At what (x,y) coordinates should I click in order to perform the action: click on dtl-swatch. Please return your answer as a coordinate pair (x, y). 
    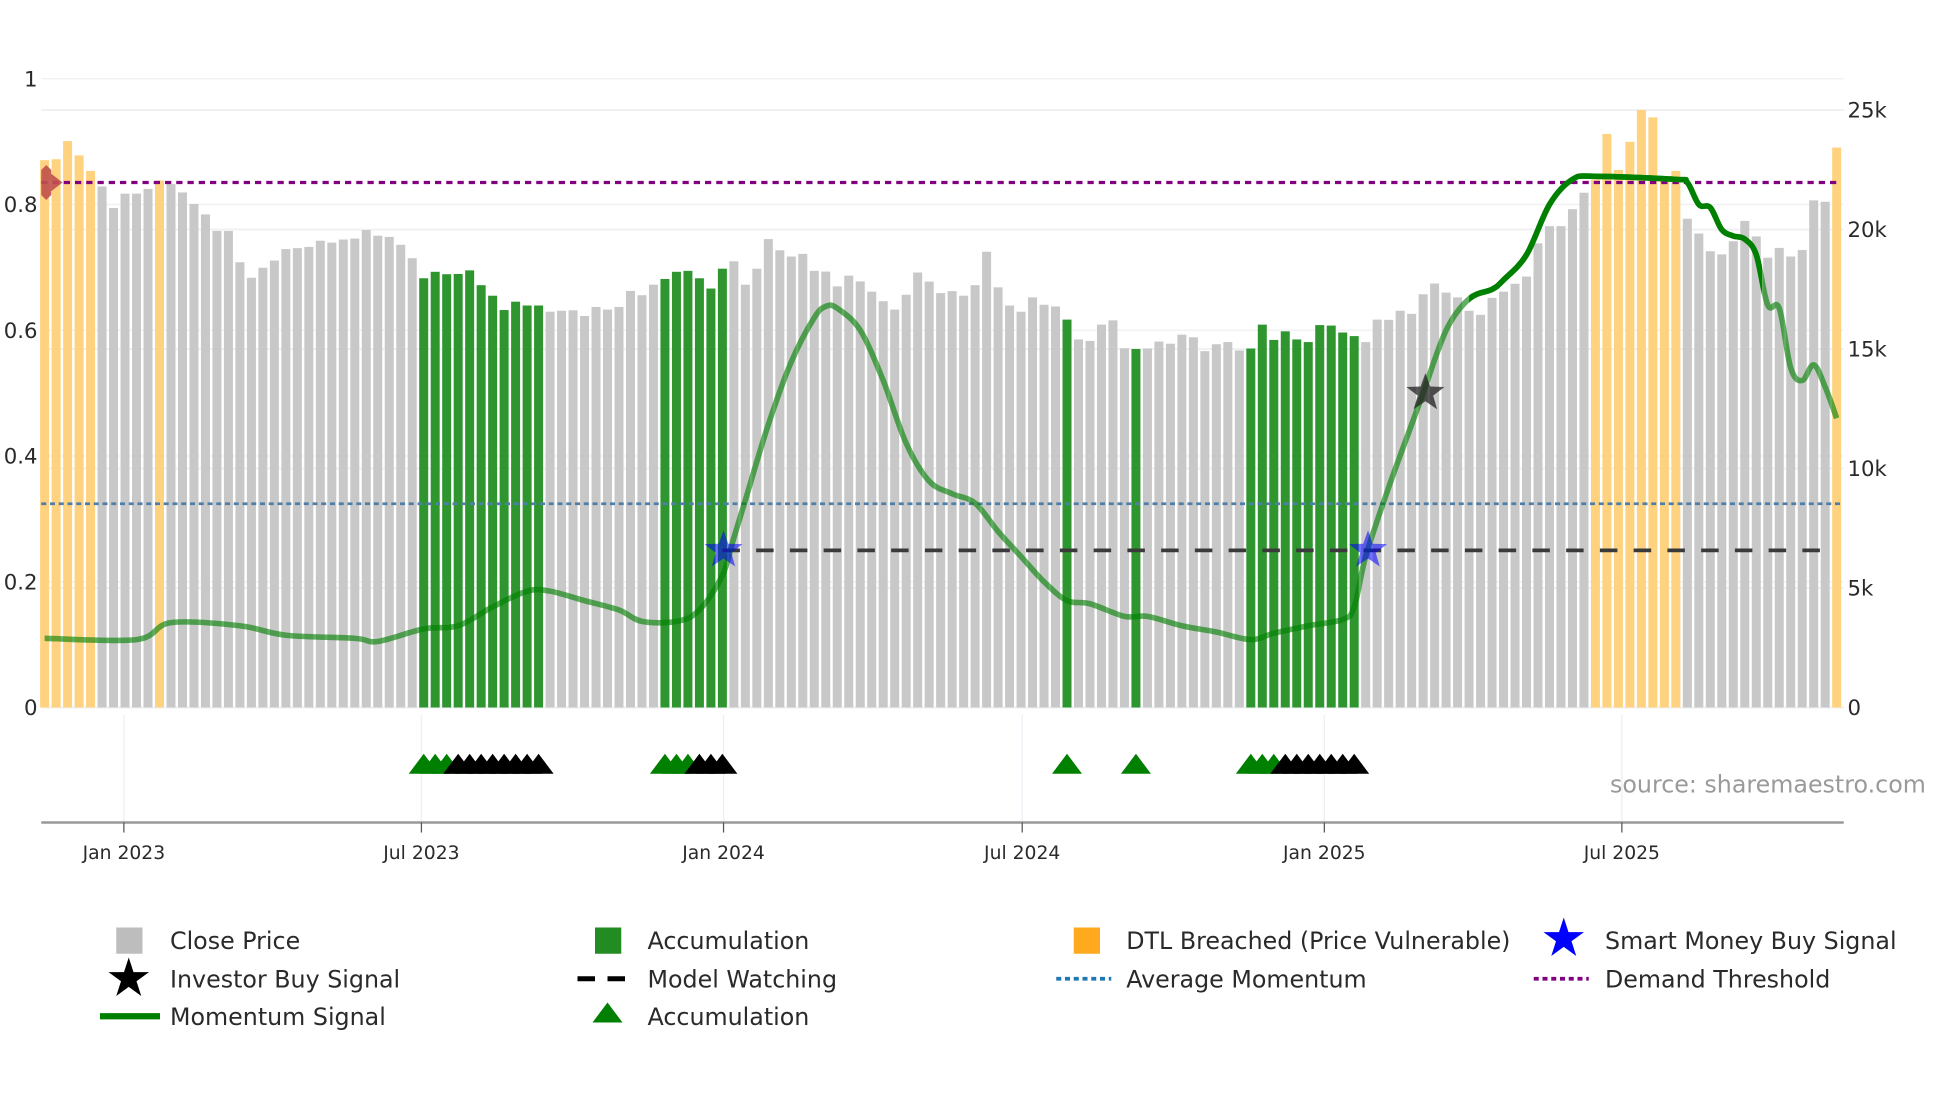
    Looking at the image, I should click on (1086, 940).